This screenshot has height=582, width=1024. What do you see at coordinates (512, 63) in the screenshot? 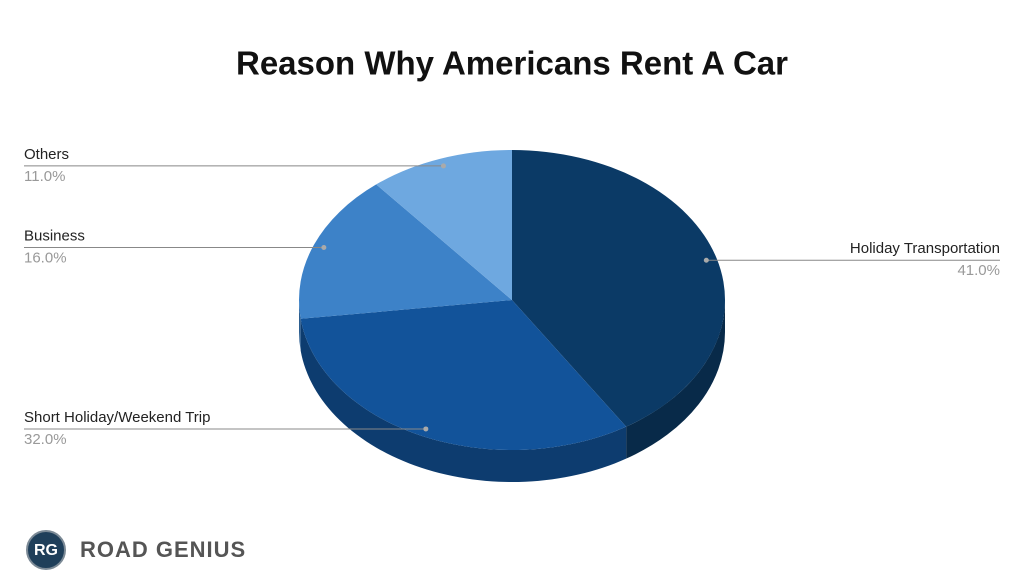
I see `chart-title: Reason Why Americans Rent A Car` at bounding box center [512, 63].